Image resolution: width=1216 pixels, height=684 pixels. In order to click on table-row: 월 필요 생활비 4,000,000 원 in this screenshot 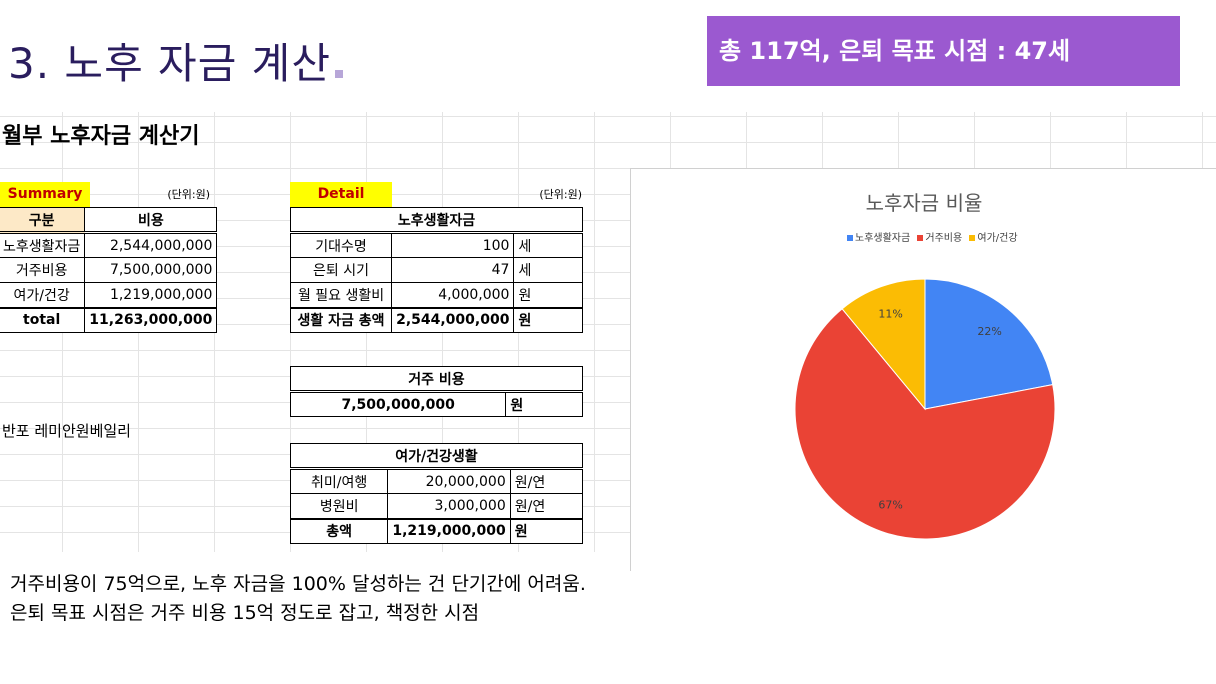, I will do `click(436, 295)`.